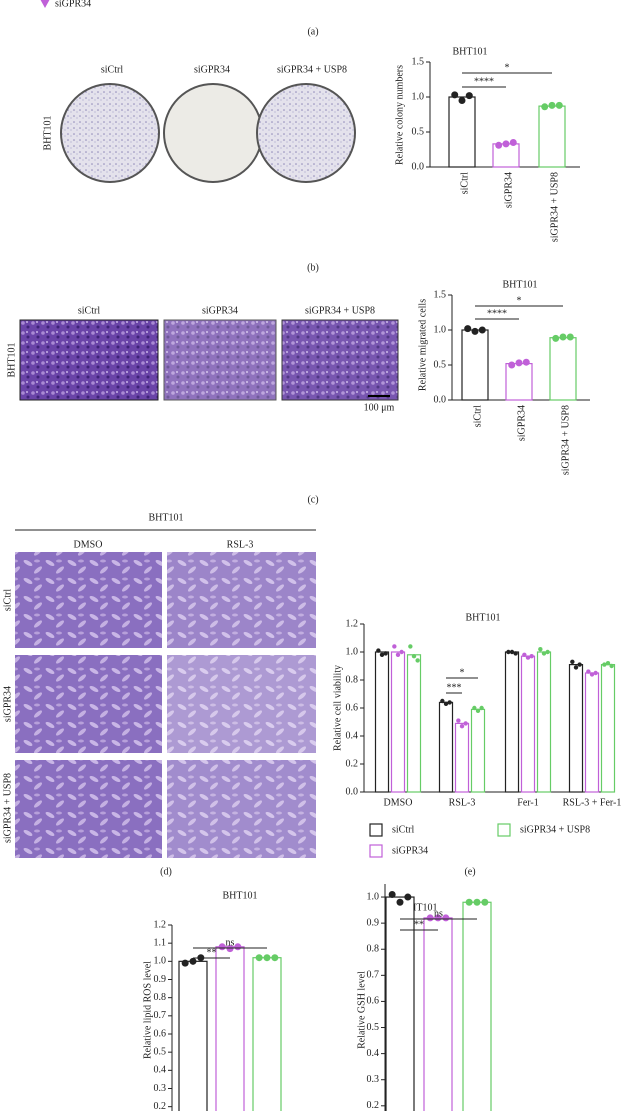 Image resolution: width=626 pixels, height=1111 pixels. Describe the element at coordinates (422, 345) in the screenshot. I see `y-axis-label: Relative migrated cells` at that location.